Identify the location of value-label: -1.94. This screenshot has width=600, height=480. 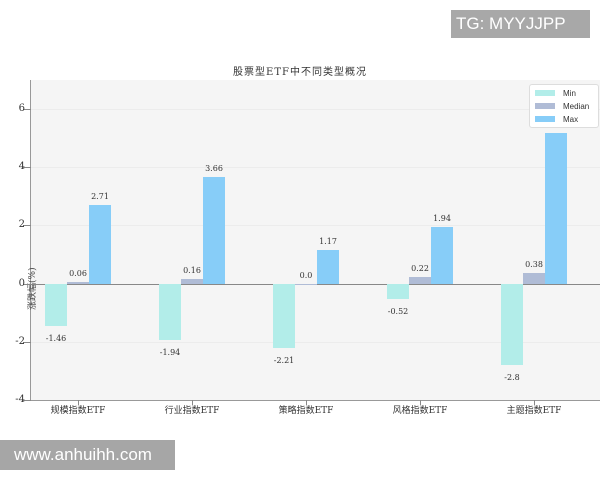
(170, 353).